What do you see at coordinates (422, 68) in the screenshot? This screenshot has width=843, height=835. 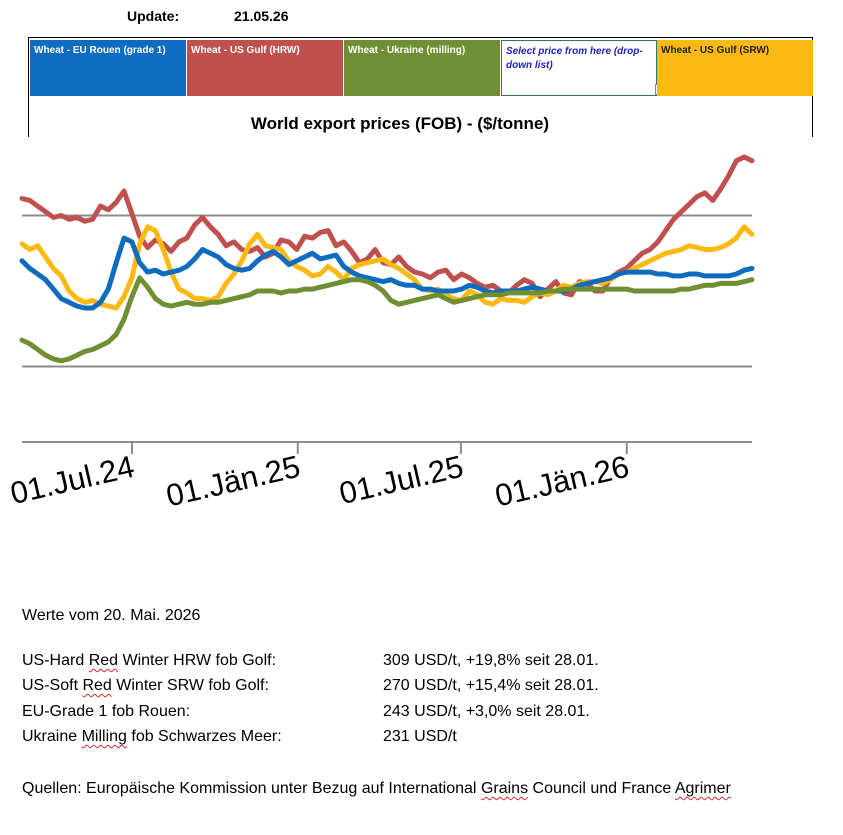 I see `series-button-ukraine-milling: Wheat - Ukraine (milling)` at bounding box center [422, 68].